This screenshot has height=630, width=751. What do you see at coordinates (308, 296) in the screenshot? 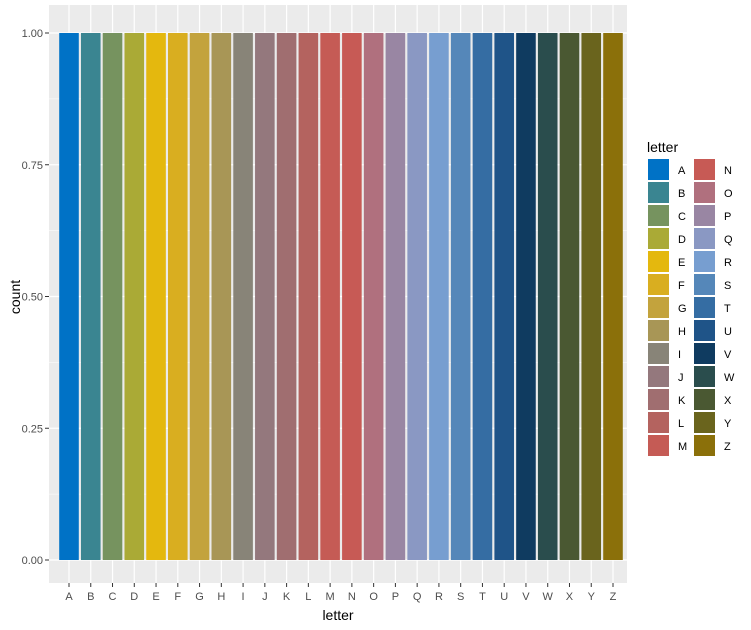
I see `bar-L` at bounding box center [308, 296].